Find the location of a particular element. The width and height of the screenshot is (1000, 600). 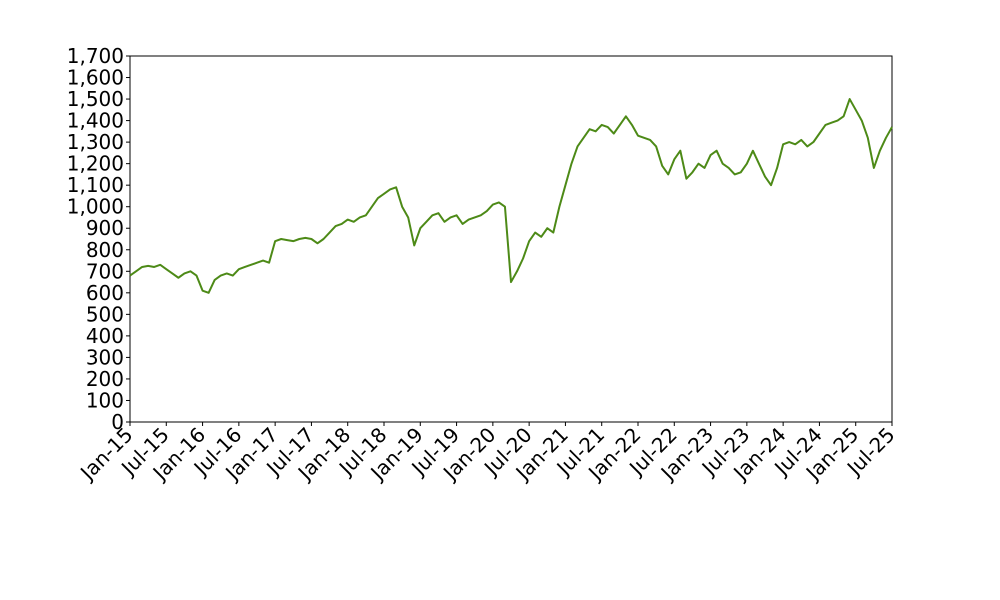

y-tick-label: 1,400 is located at coordinates (95, 121).